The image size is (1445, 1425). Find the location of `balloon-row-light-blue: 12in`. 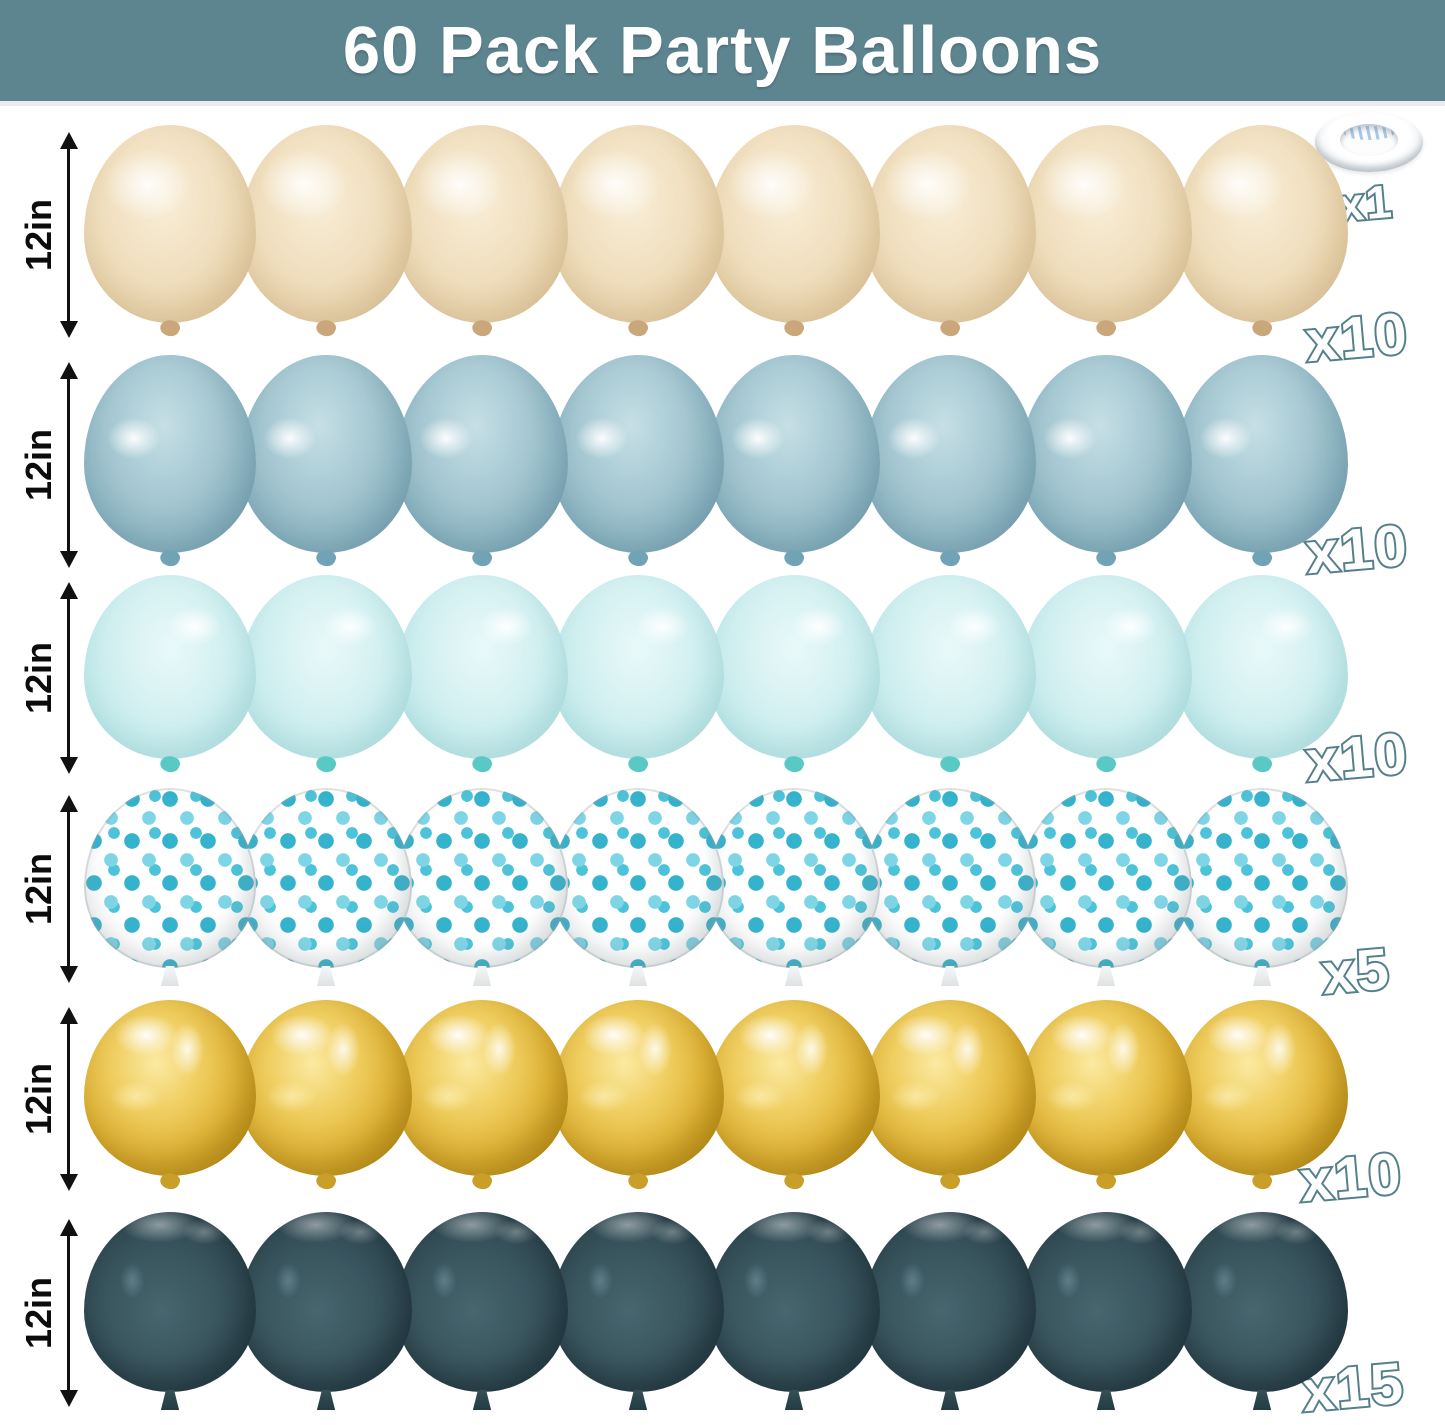

balloon-row-light-blue: 12in is located at coordinates (683, 678).